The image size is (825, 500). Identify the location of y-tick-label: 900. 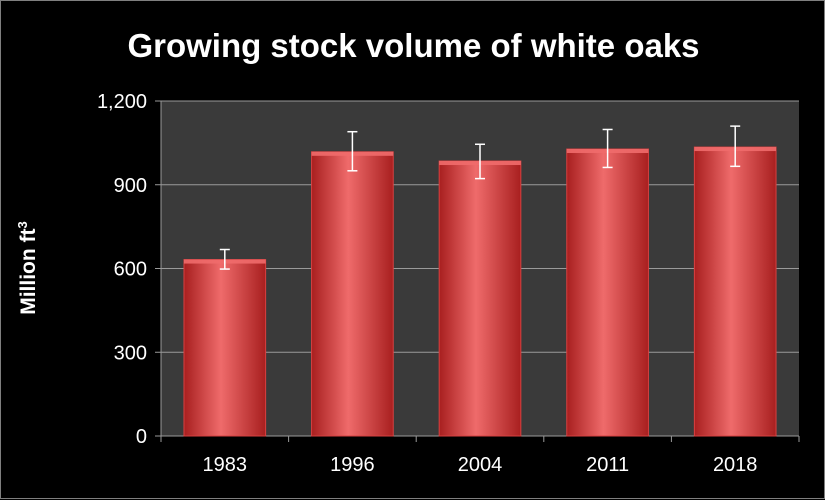
(130, 186).